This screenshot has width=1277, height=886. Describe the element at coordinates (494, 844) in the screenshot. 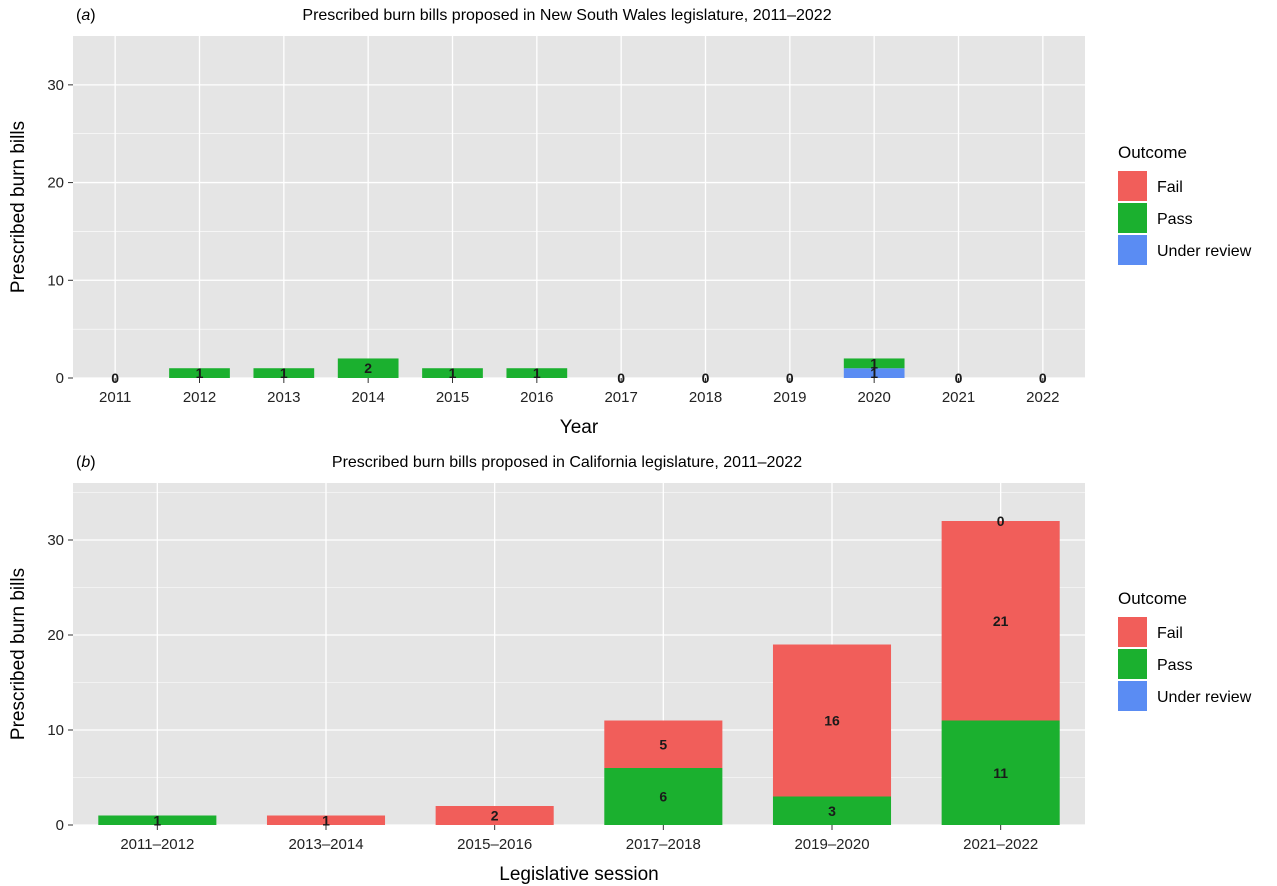

I see `x-tick-label: 2015–2016` at that location.